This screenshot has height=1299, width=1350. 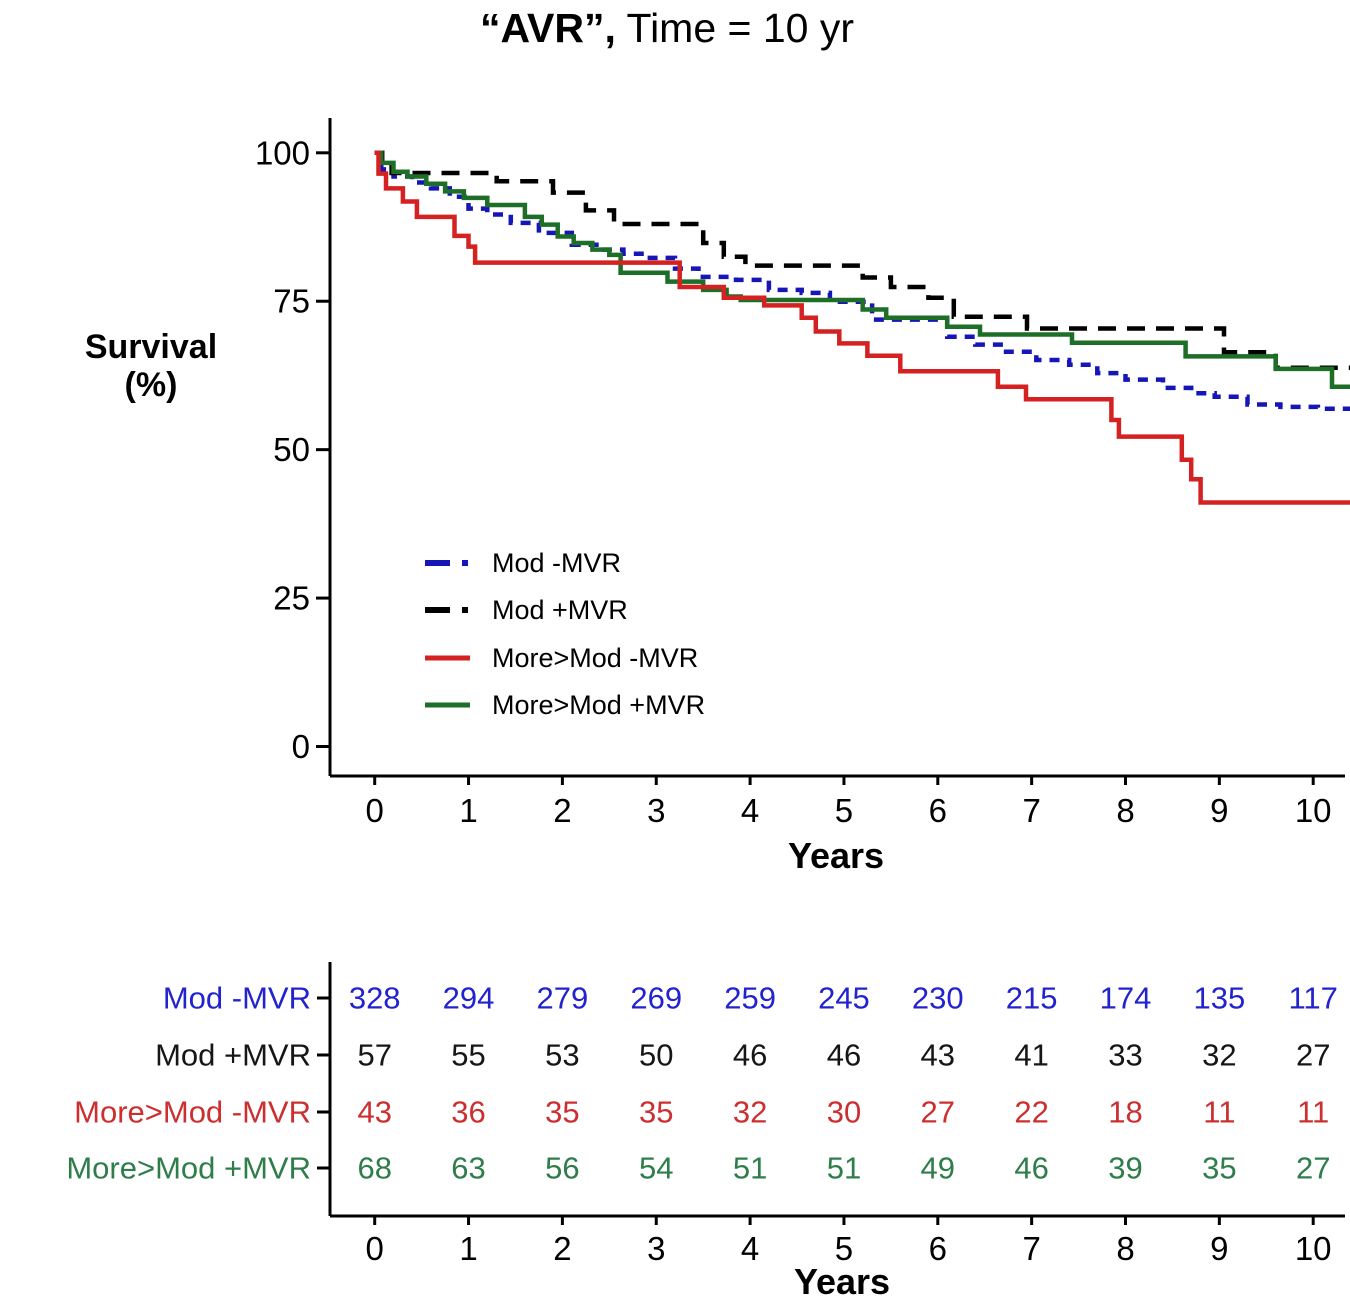 I want to click on figure-title-bold: “AVR”,, so click(x=548, y=28).